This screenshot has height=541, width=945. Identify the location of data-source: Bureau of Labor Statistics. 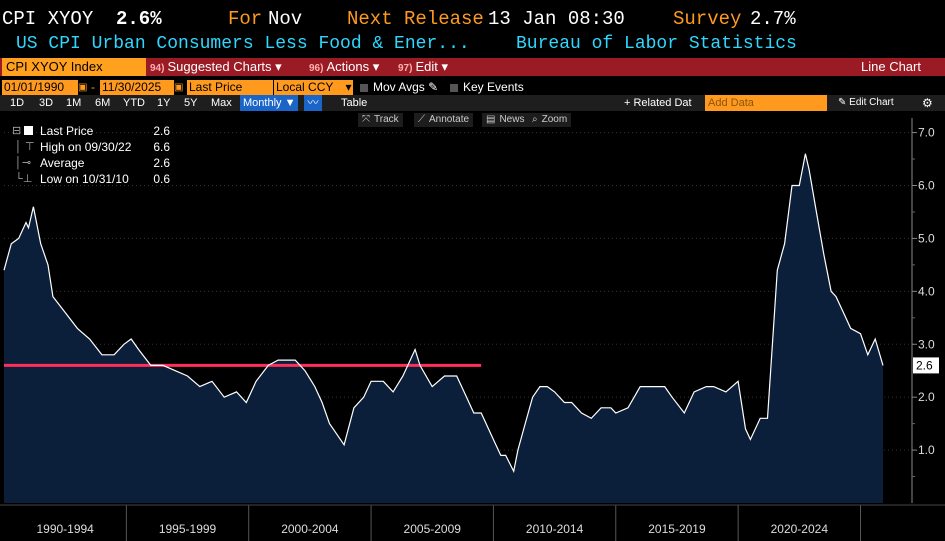
(656, 44).